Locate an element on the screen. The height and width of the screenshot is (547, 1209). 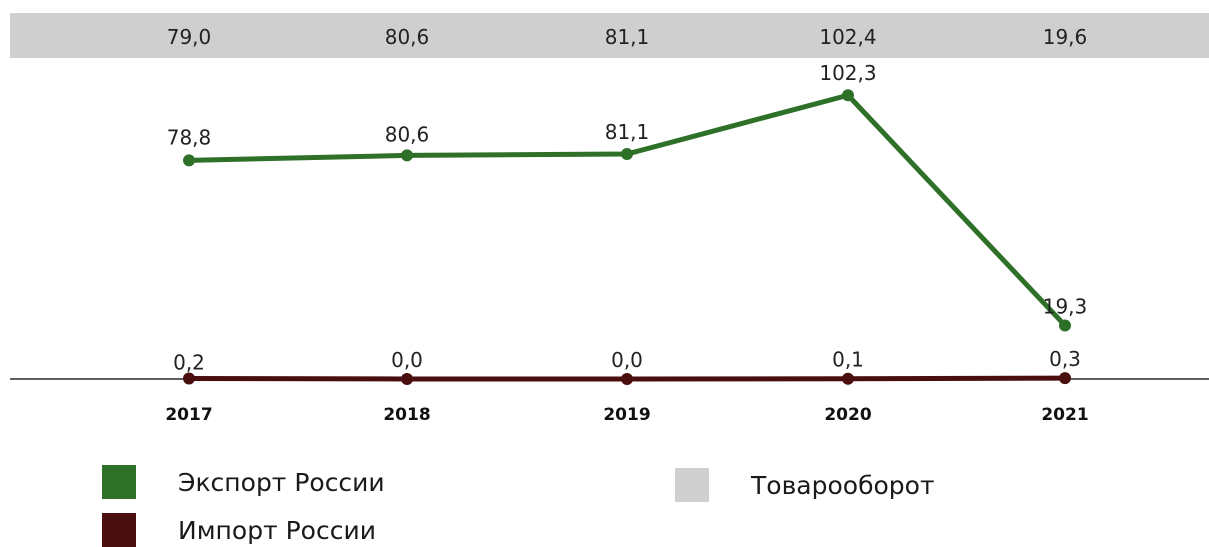
legend-swatch-import is located at coordinates (119, 530).